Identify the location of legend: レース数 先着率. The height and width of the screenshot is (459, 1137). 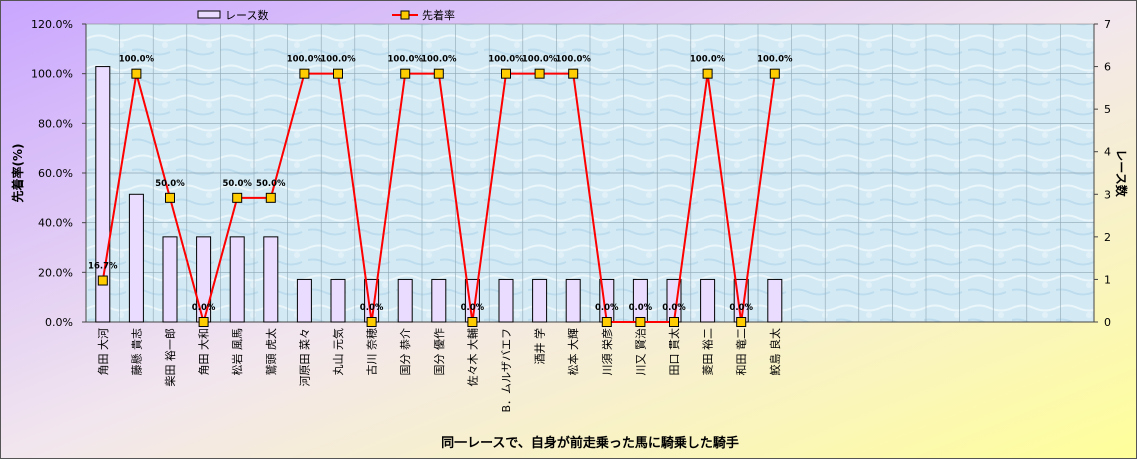
(326, 15).